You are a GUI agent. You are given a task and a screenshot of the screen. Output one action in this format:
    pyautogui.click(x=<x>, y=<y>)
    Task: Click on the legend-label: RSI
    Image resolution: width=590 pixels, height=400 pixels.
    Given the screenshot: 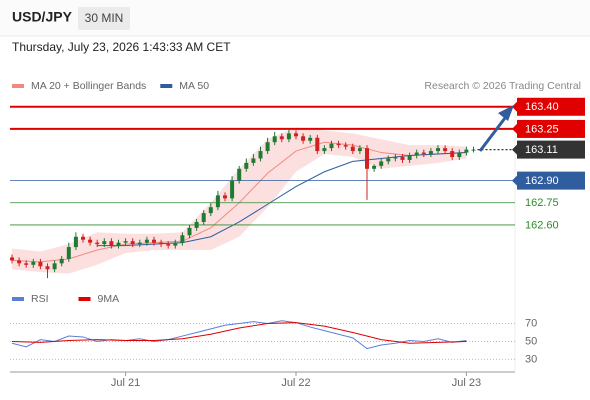 What is the action you would take?
    pyautogui.click(x=40, y=299)
    